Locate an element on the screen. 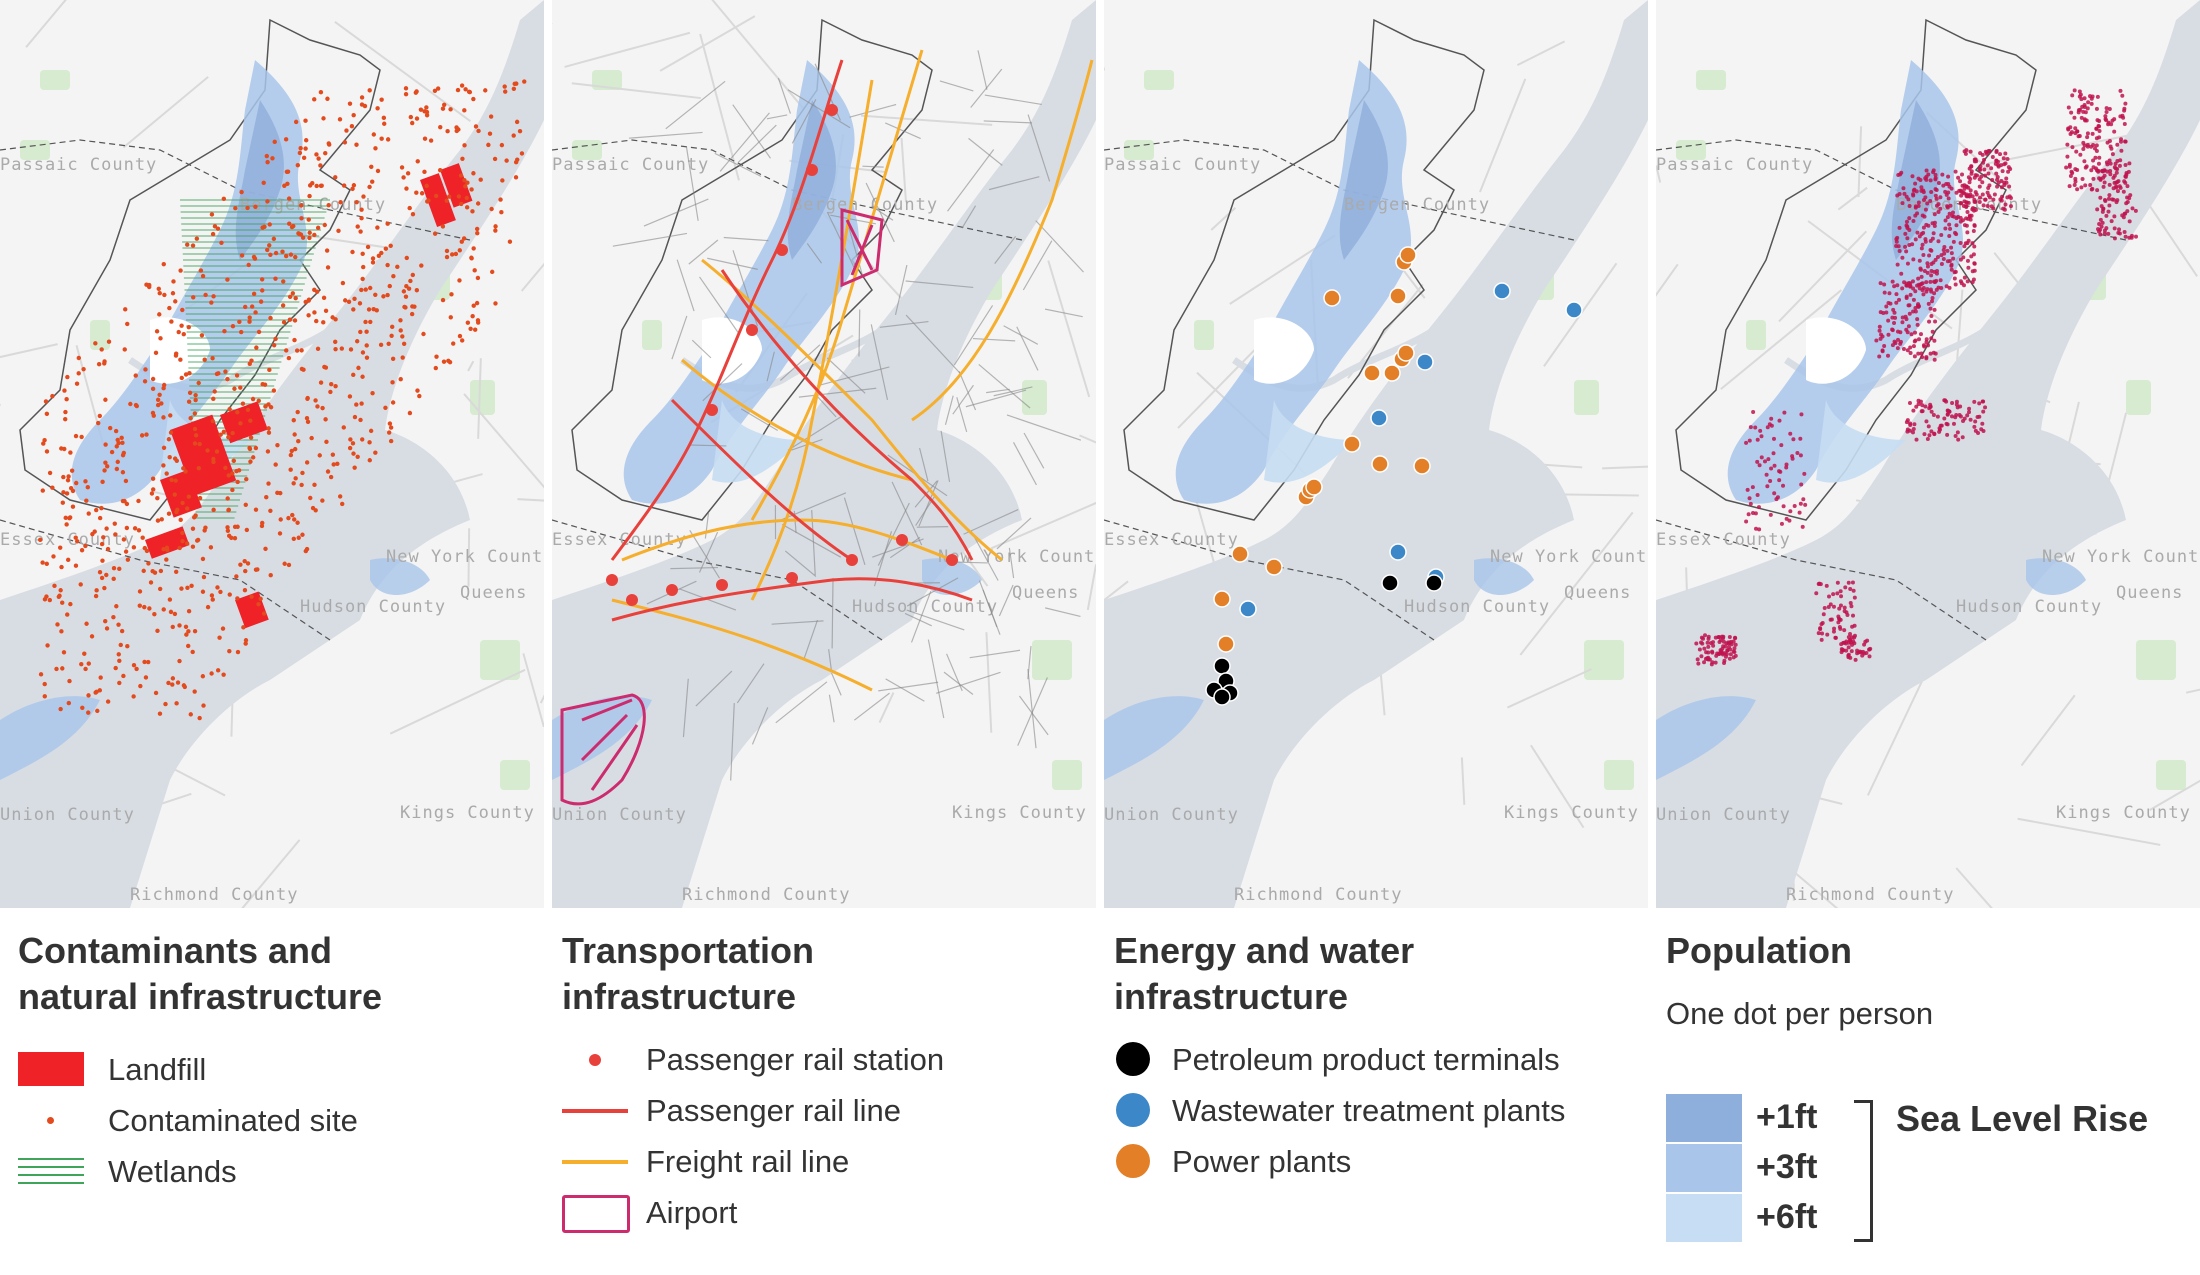  map-label-richmond: Richmond County is located at coordinates (214, 895).